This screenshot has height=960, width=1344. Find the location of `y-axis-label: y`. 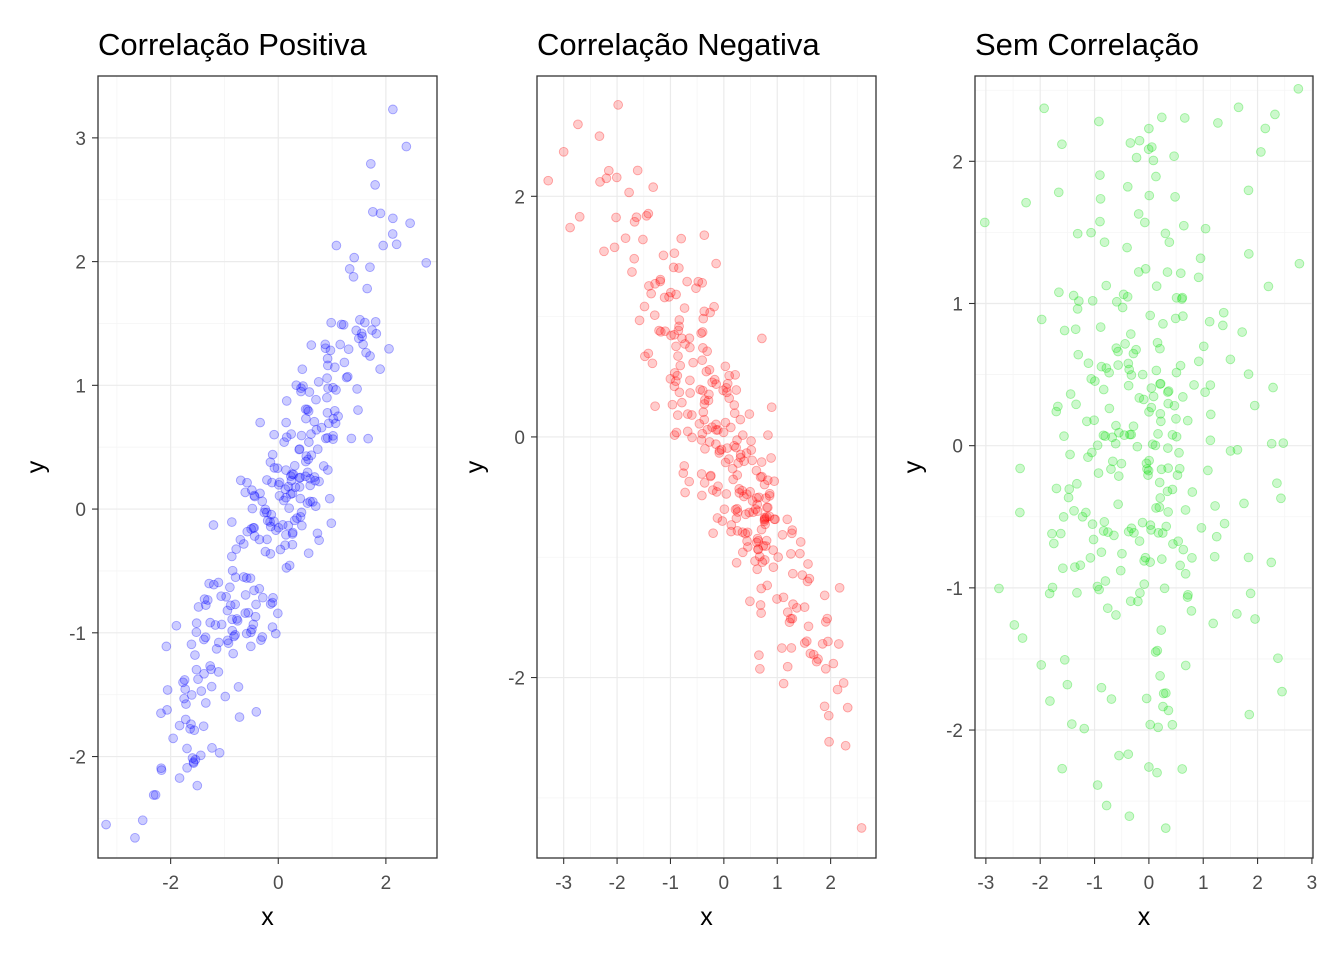

y-axis-label: y is located at coordinates (475, 466).